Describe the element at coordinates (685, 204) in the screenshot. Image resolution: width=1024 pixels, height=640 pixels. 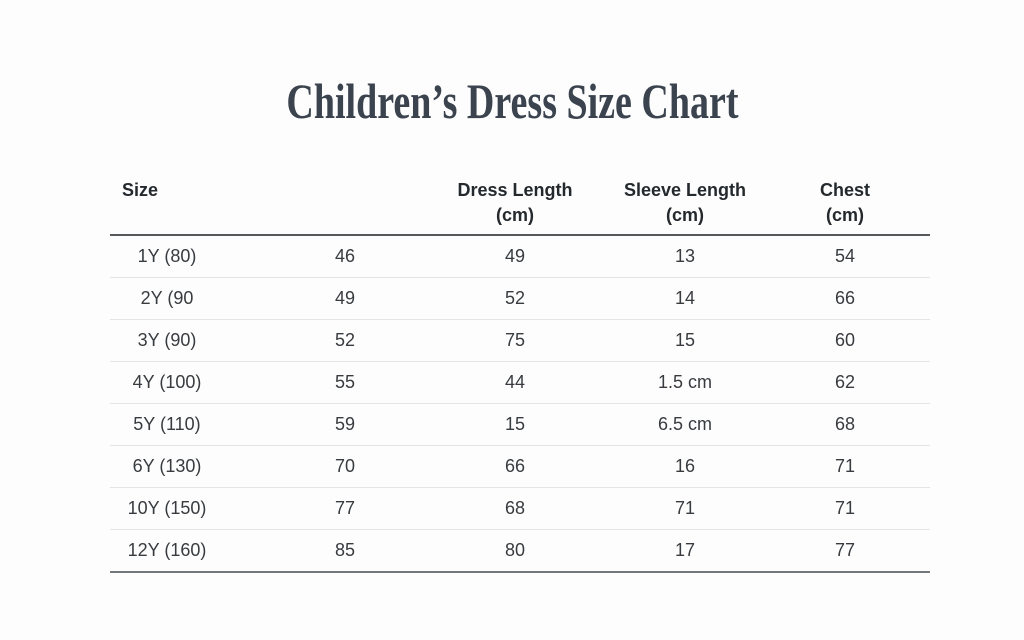
I see `column-header: Sleeve Length (cm)` at that location.